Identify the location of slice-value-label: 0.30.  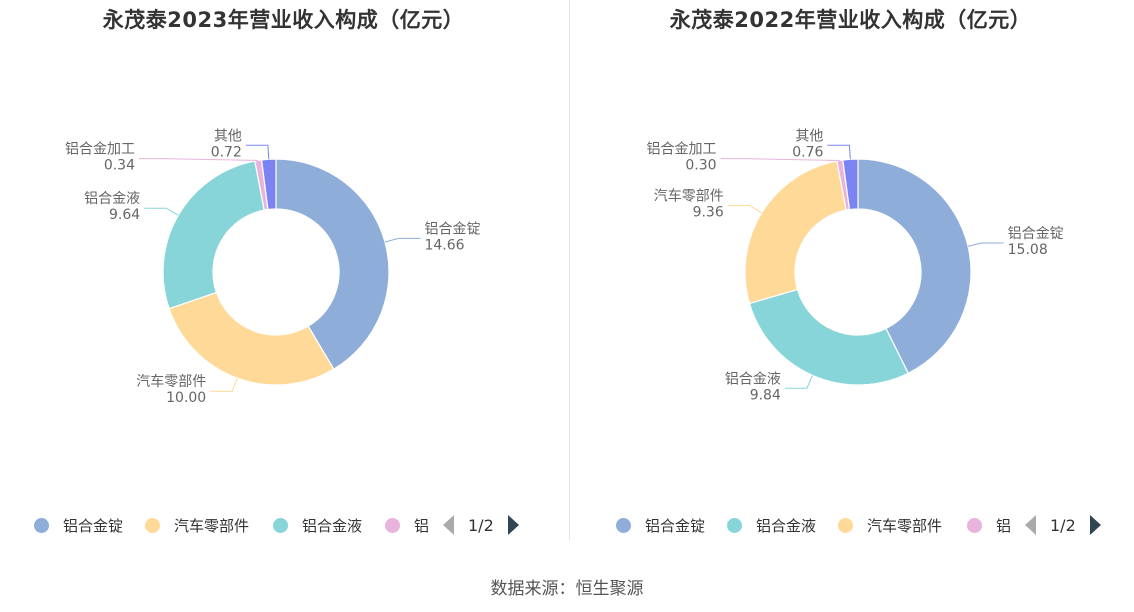
(700, 166).